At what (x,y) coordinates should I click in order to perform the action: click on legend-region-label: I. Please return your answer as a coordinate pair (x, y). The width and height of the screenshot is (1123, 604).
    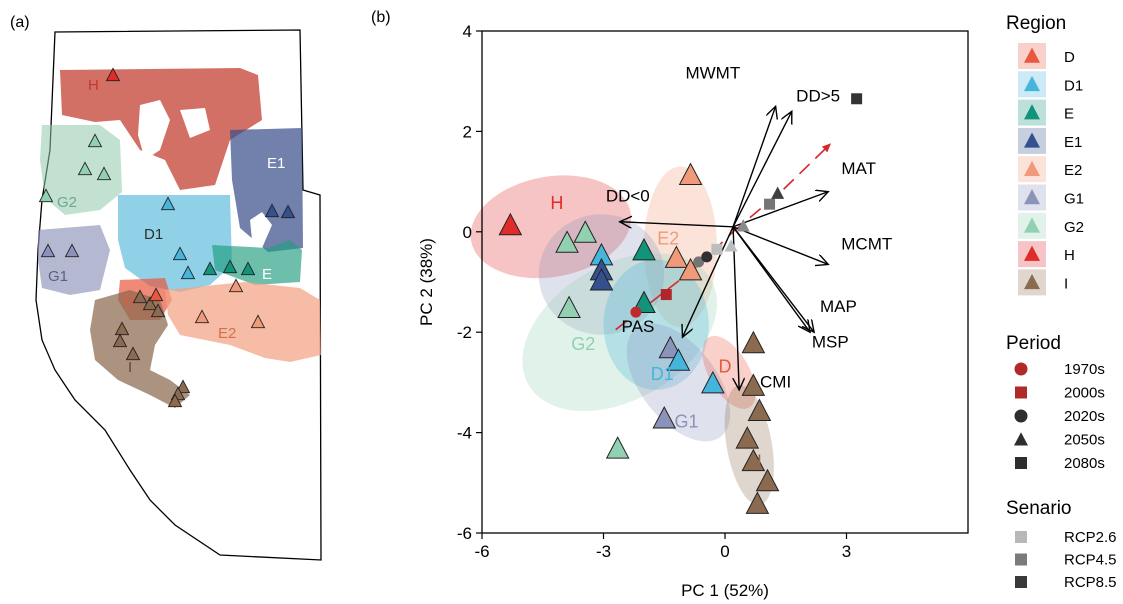
    Looking at the image, I should click on (1066, 283).